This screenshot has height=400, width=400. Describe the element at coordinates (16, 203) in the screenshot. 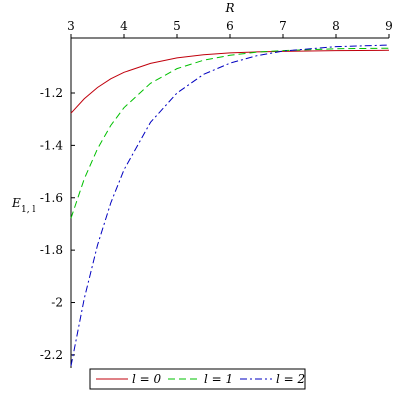

I see `y-axis-label: E` at that location.